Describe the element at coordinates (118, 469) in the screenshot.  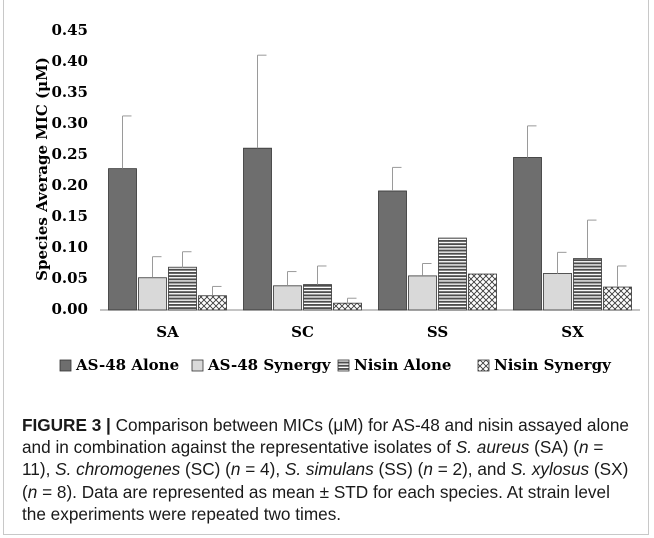
I see `caption-segment: S. chromogenes` at that location.